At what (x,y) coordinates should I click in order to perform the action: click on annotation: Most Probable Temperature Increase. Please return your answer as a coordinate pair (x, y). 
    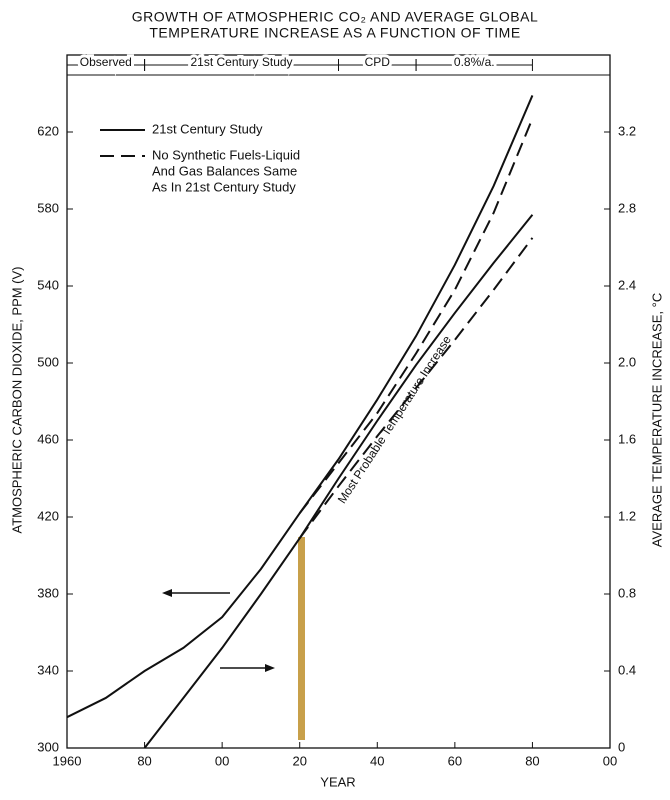
    Looking at the image, I should click on (394, 419).